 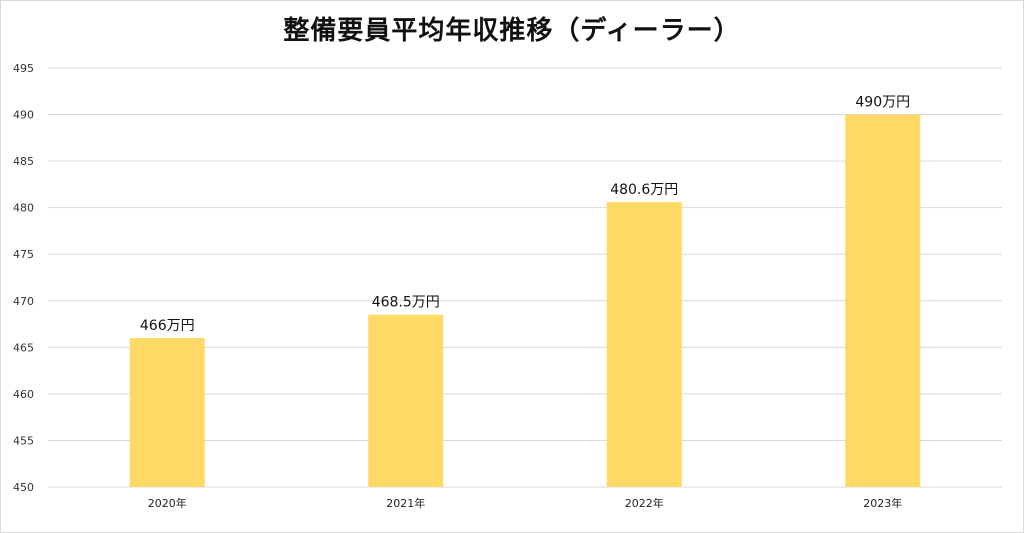 What do you see at coordinates (23, 161) in the screenshot?
I see `y-tick-label: 485` at bounding box center [23, 161].